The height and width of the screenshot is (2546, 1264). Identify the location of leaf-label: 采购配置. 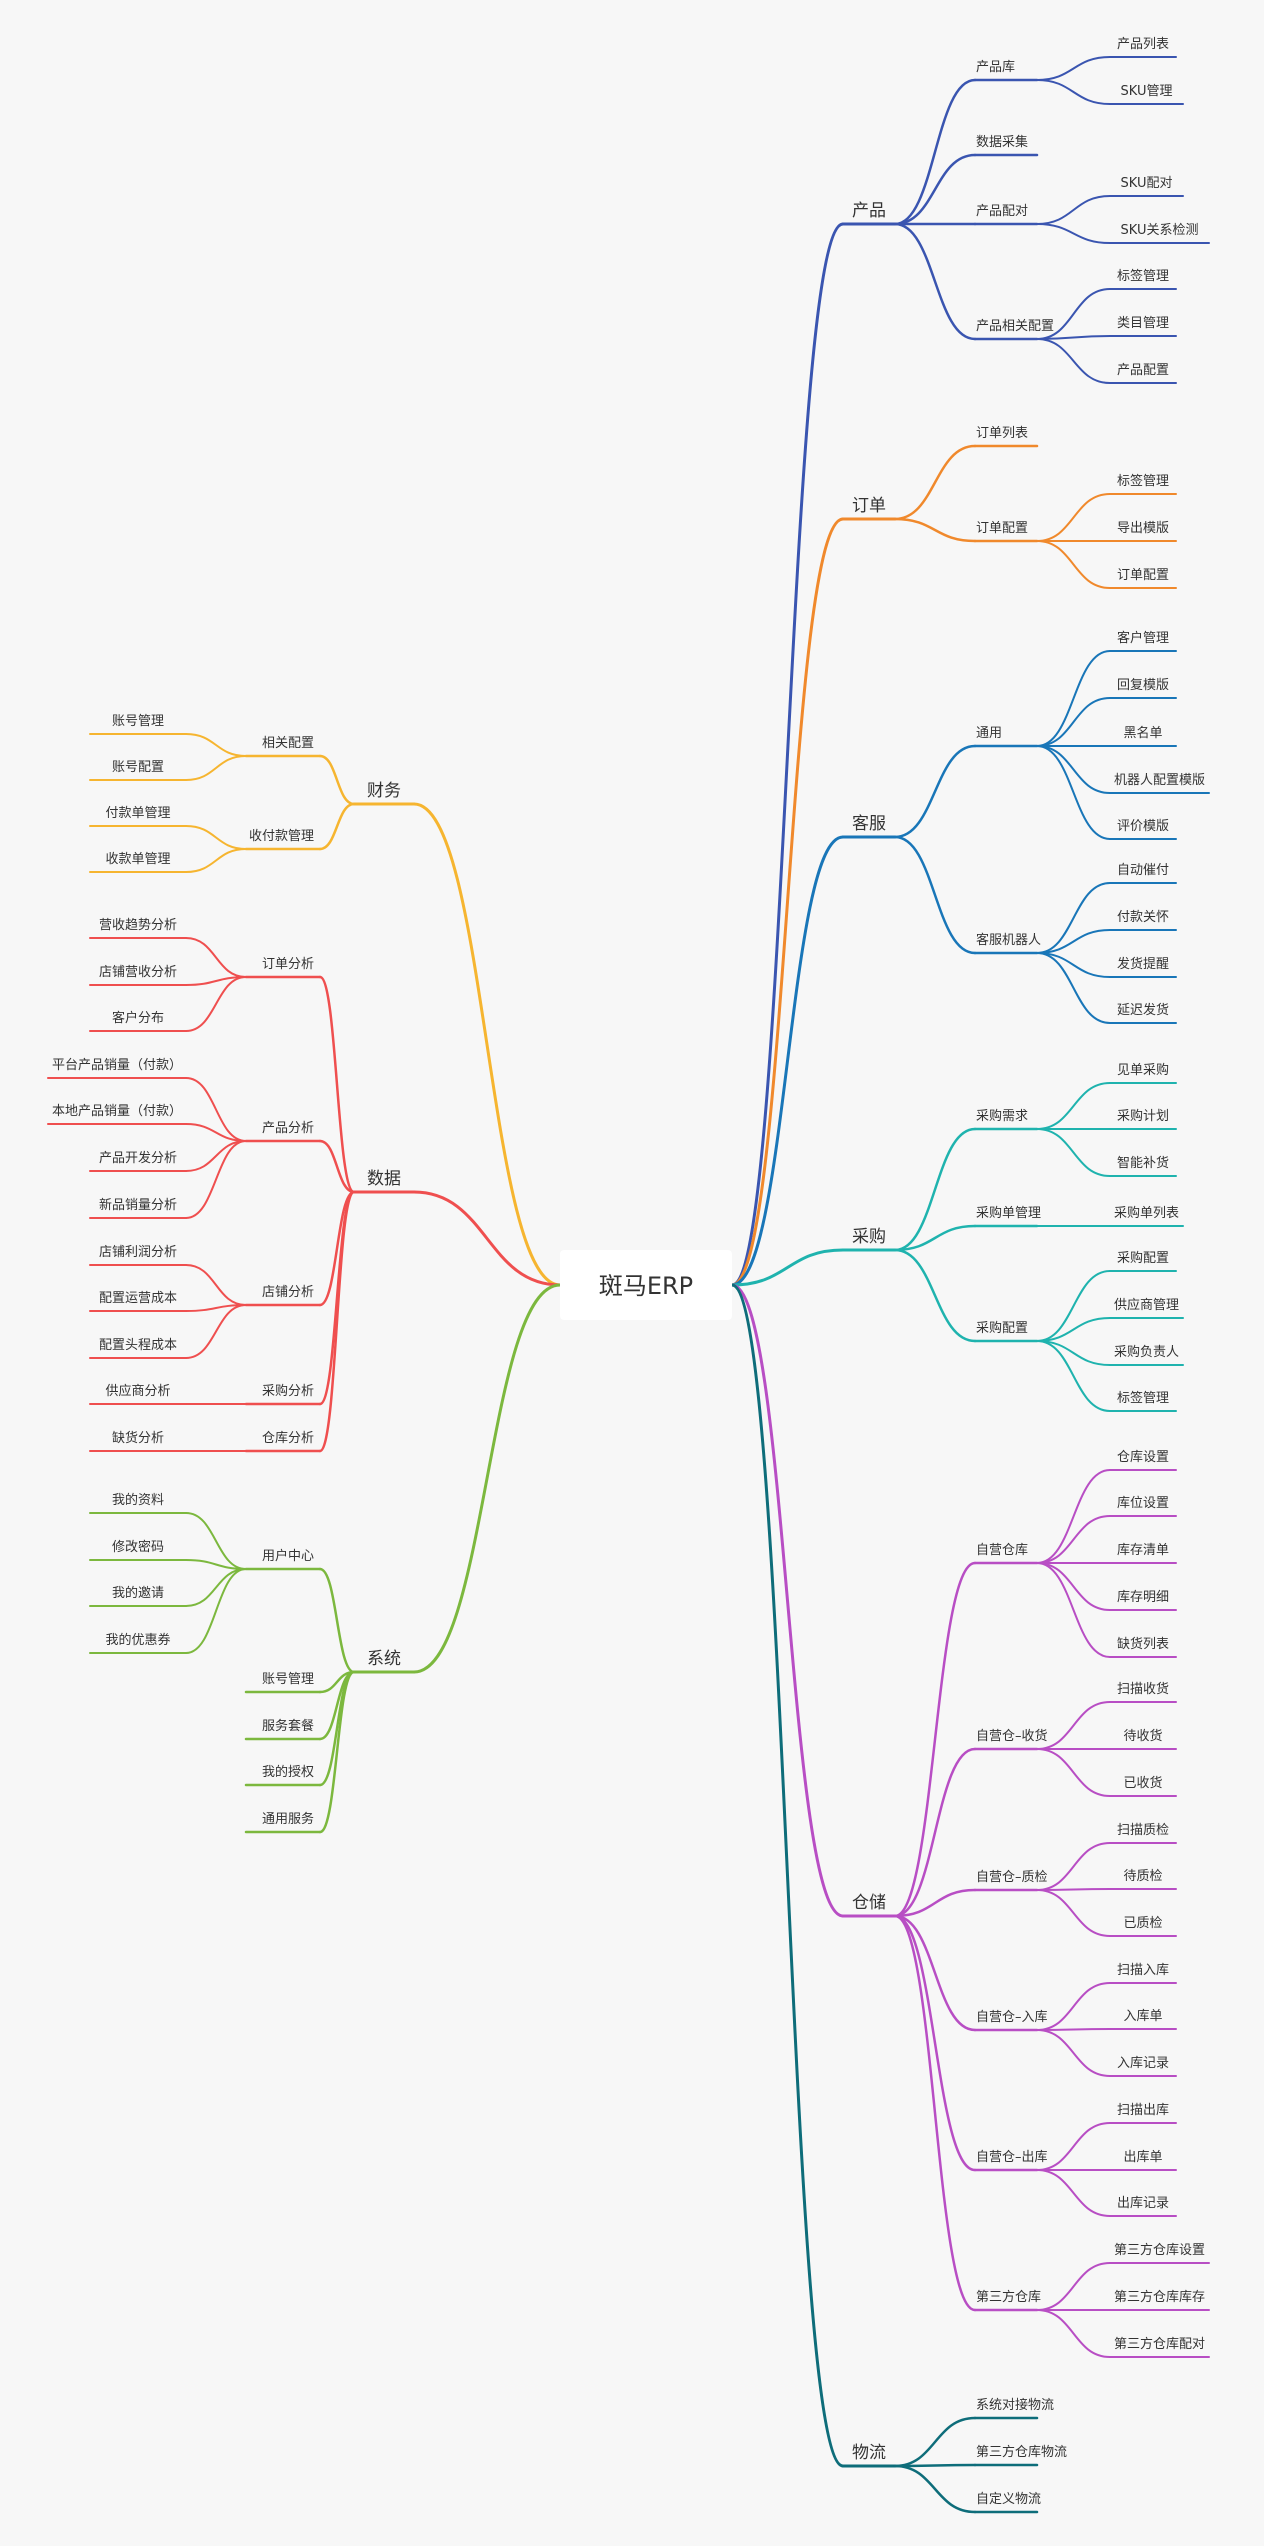
(1143, 1258).